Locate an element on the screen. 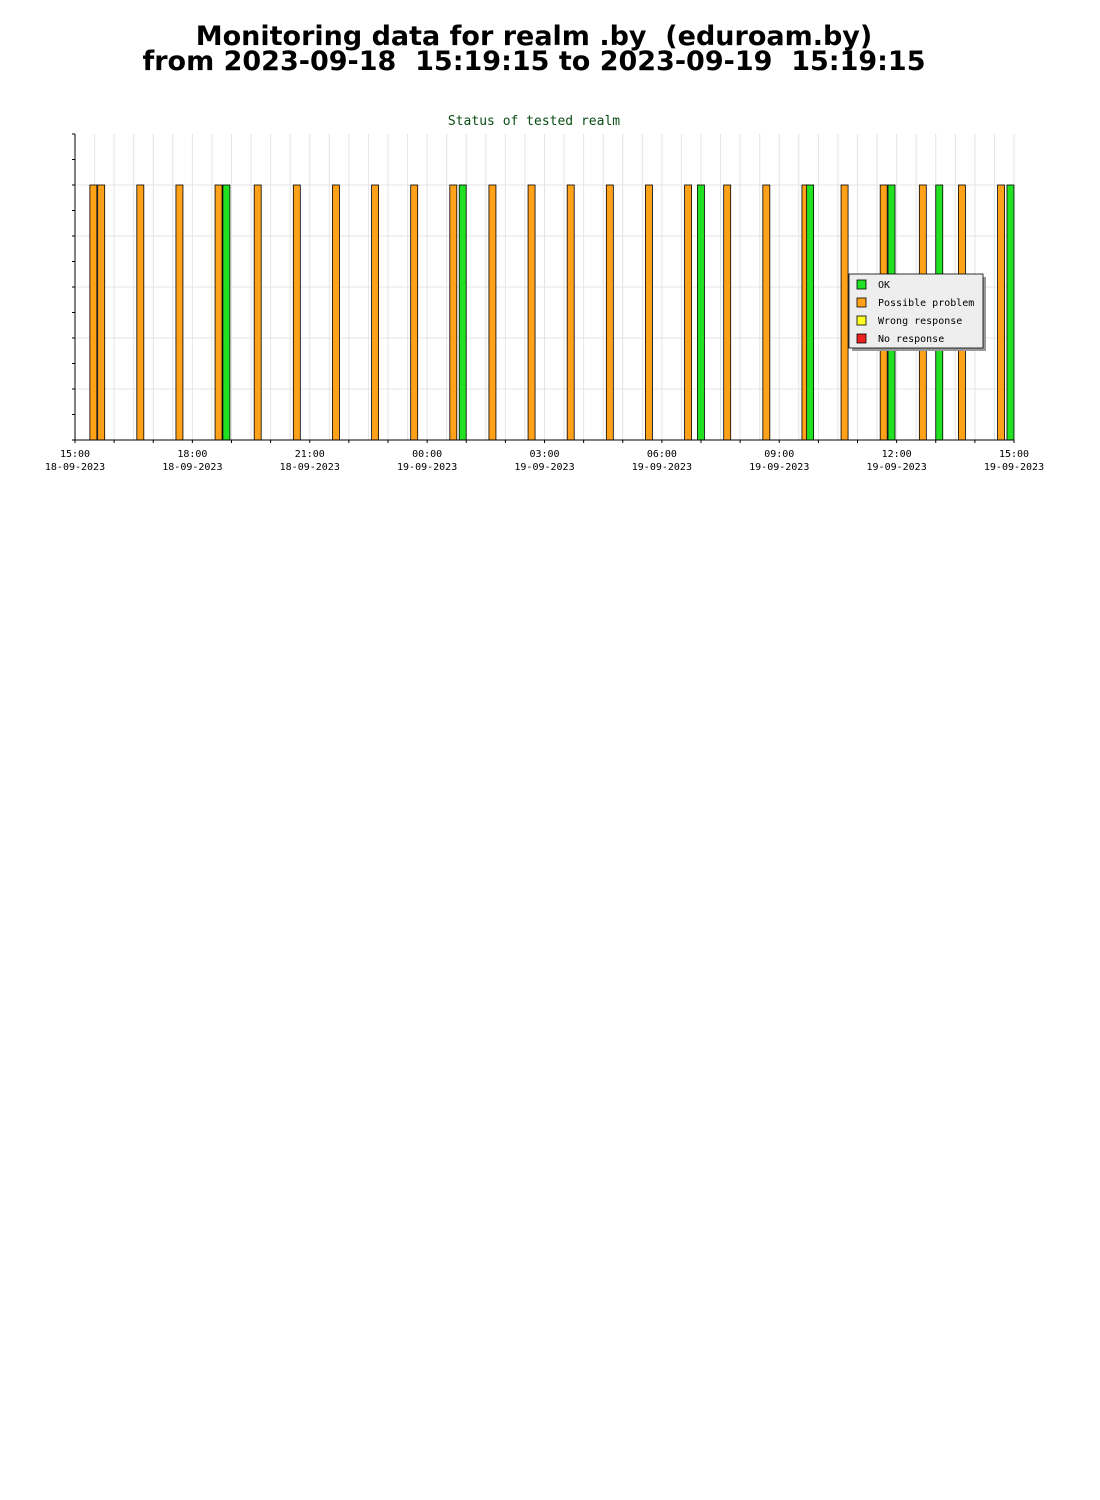 This screenshot has width=1100, height=1500. legend-box is located at coordinates (916, 311).